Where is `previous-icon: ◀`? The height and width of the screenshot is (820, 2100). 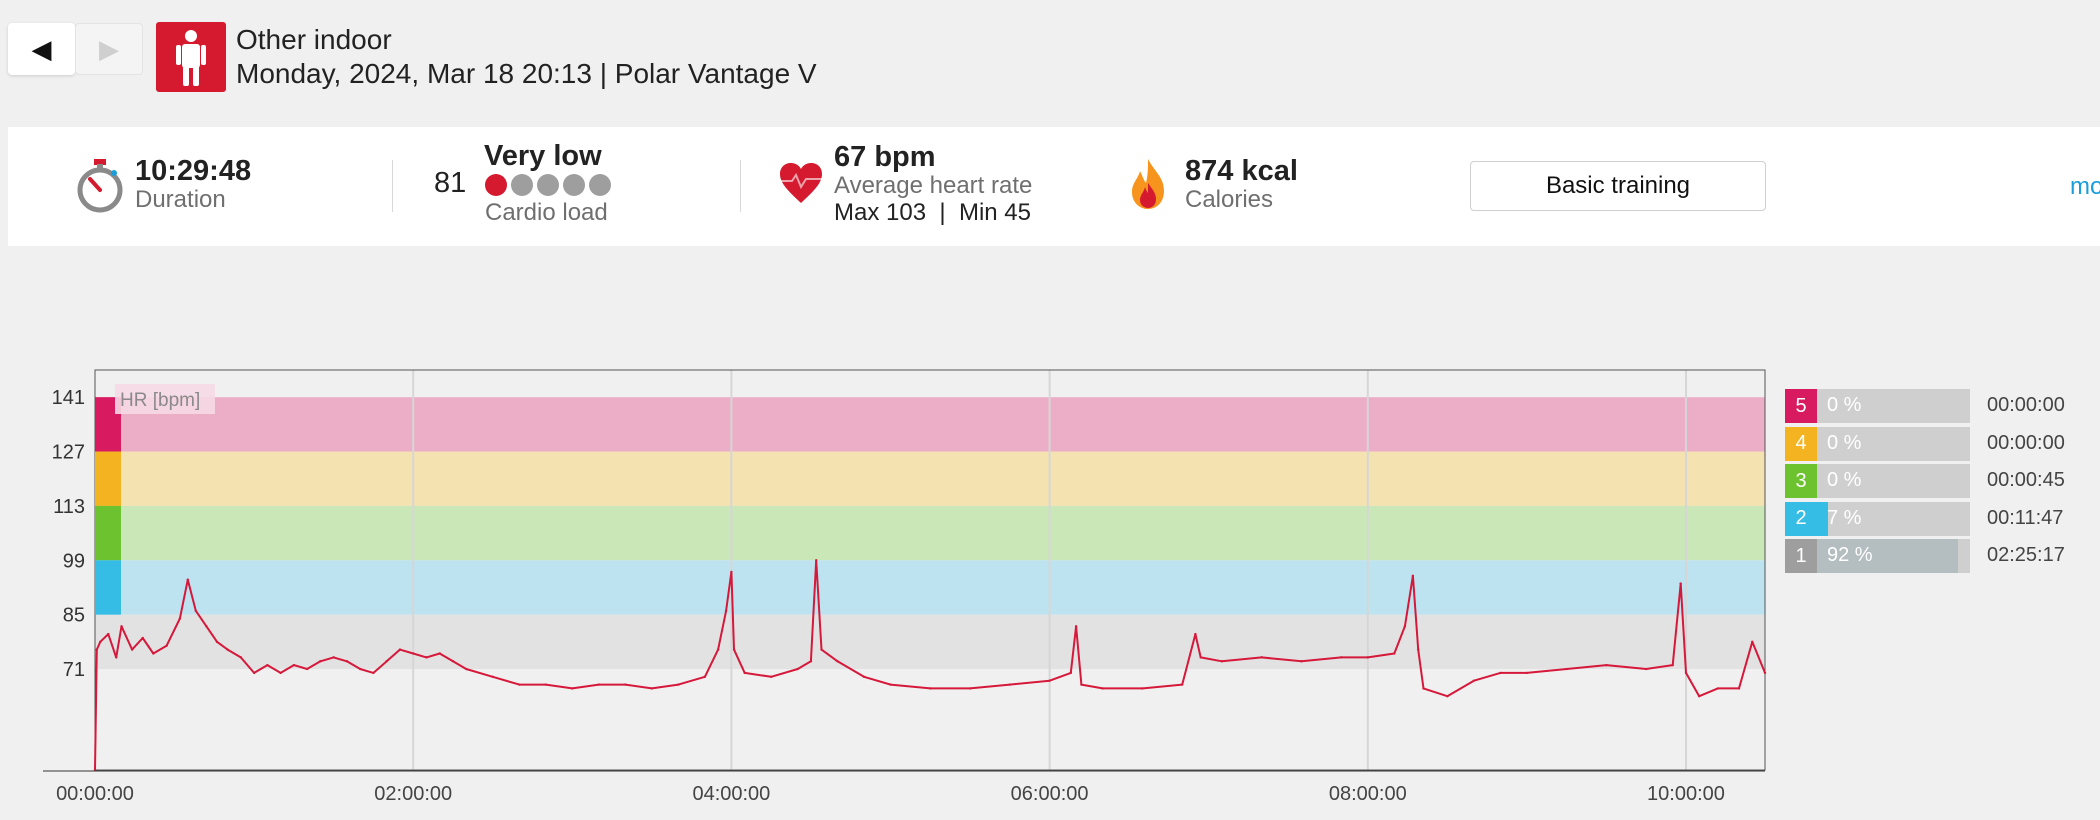 previous-icon: ◀ is located at coordinates (41, 48).